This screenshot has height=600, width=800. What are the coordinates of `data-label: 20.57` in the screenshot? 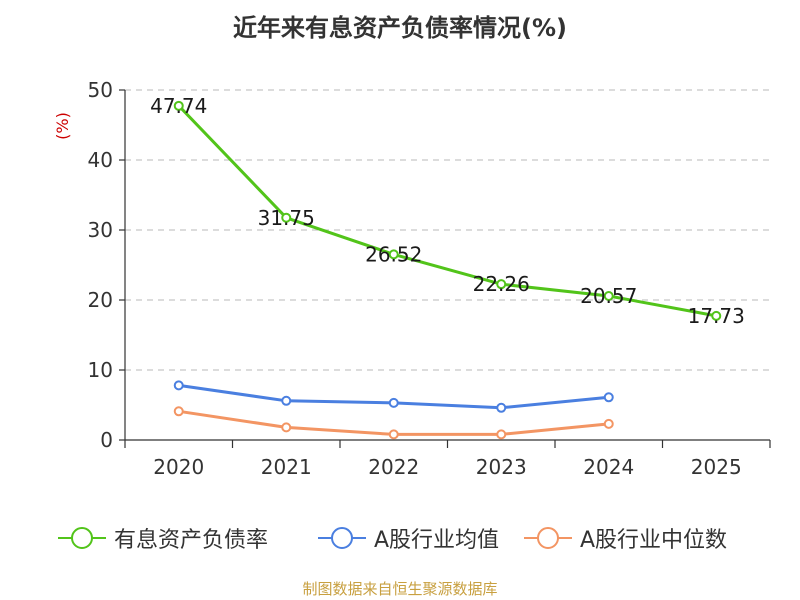 It's located at (608, 296).